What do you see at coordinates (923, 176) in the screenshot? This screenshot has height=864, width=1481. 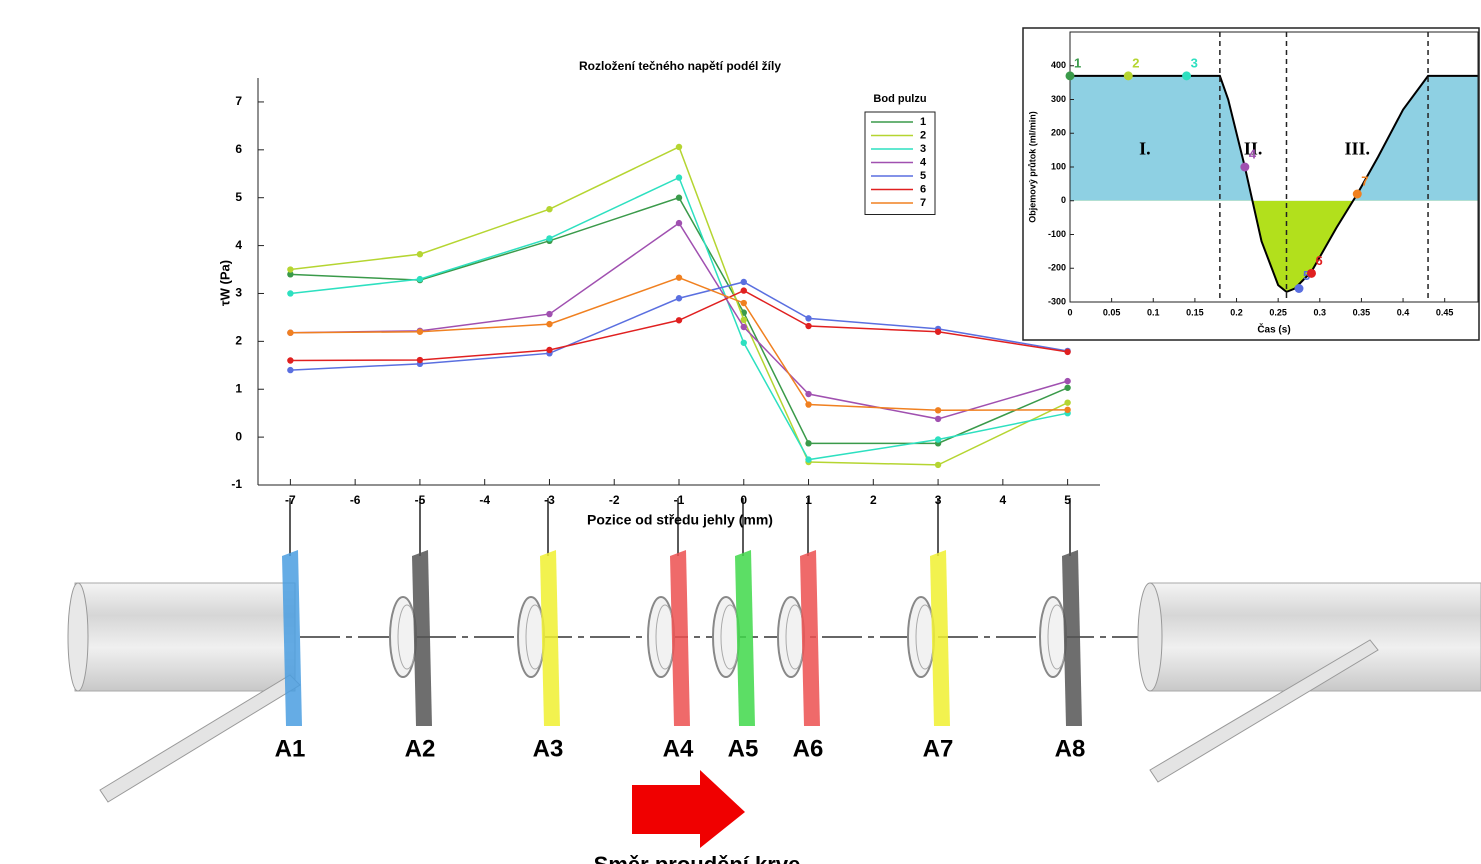 I see `legend-label: 5` at bounding box center [923, 176].